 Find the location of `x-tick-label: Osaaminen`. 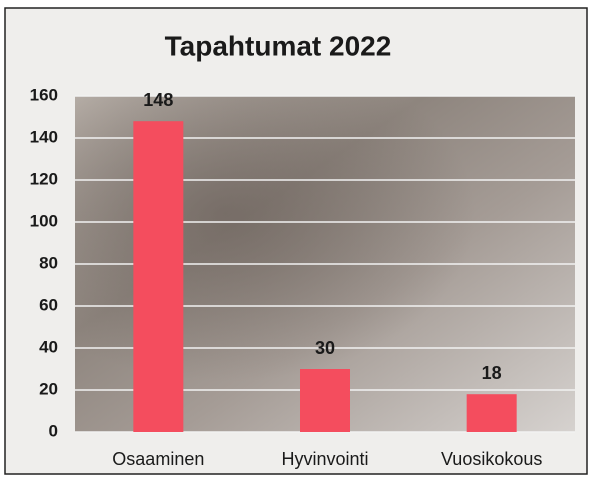

x-tick-label: Osaaminen is located at coordinates (158, 459).